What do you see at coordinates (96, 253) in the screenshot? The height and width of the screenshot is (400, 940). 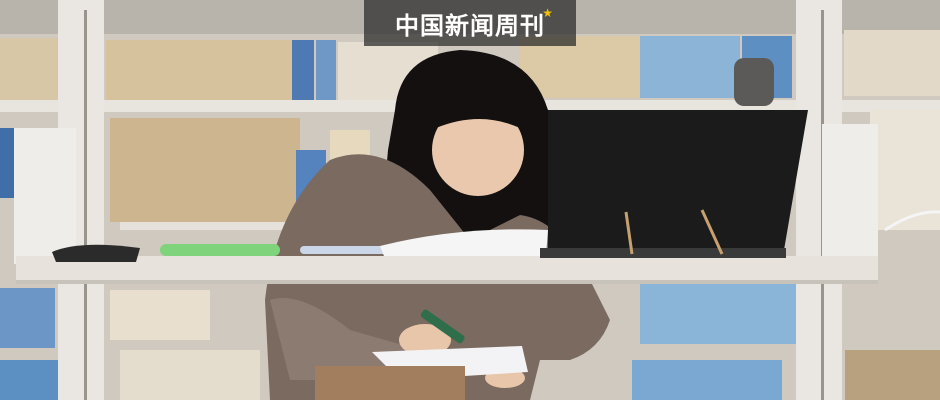 I see `glasses-case` at bounding box center [96, 253].